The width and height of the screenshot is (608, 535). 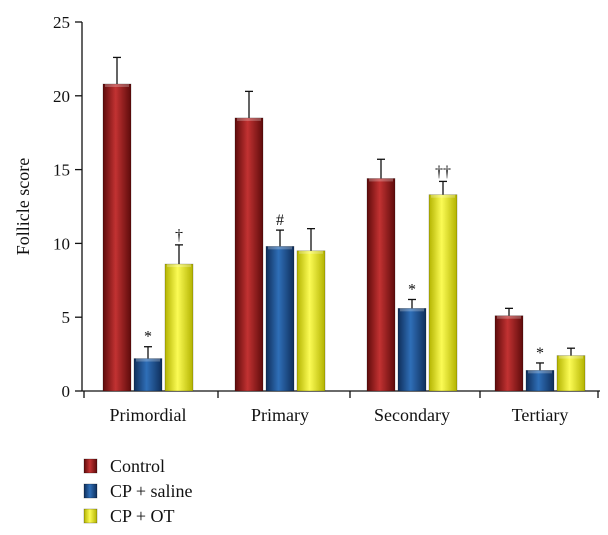 I want to click on significance-marker: ††, so click(x=443, y=171).